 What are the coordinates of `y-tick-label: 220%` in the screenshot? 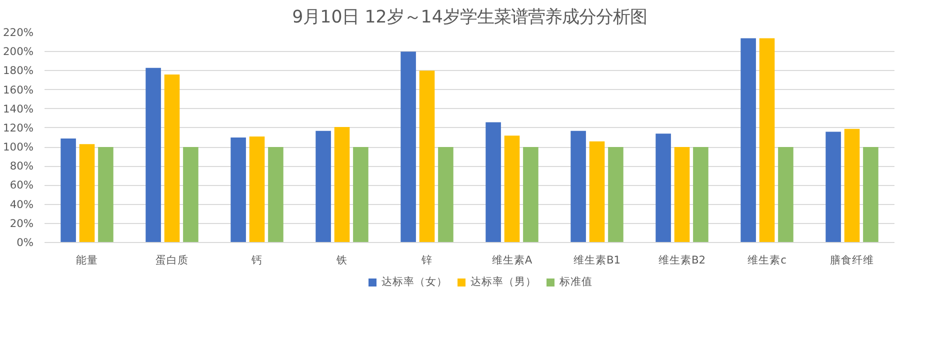 It's located at (18, 32).